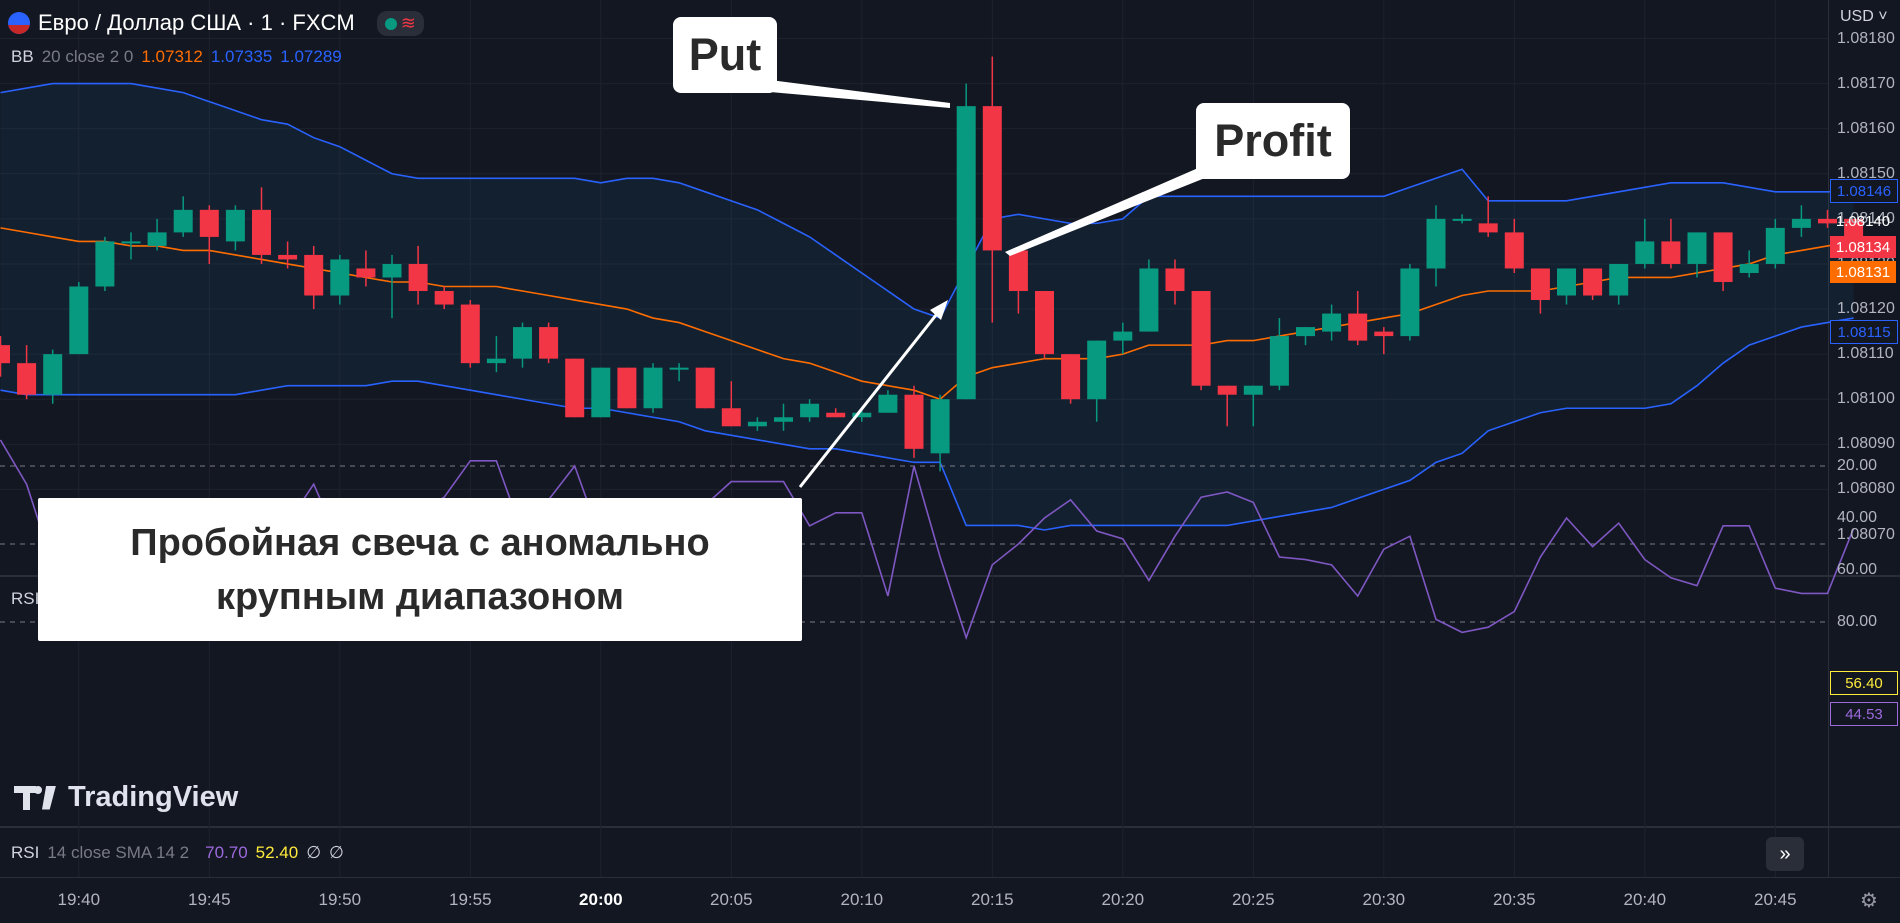  What do you see at coordinates (1863, 247) in the screenshot?
I see `price-badge: 1.08134` at bounding box center [1863, 247].